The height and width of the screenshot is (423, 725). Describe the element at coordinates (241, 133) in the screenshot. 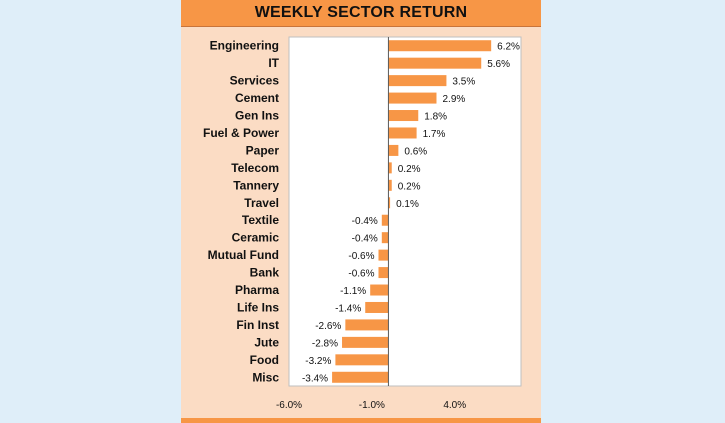

I see `category-label: Fuel & Power` at that location.